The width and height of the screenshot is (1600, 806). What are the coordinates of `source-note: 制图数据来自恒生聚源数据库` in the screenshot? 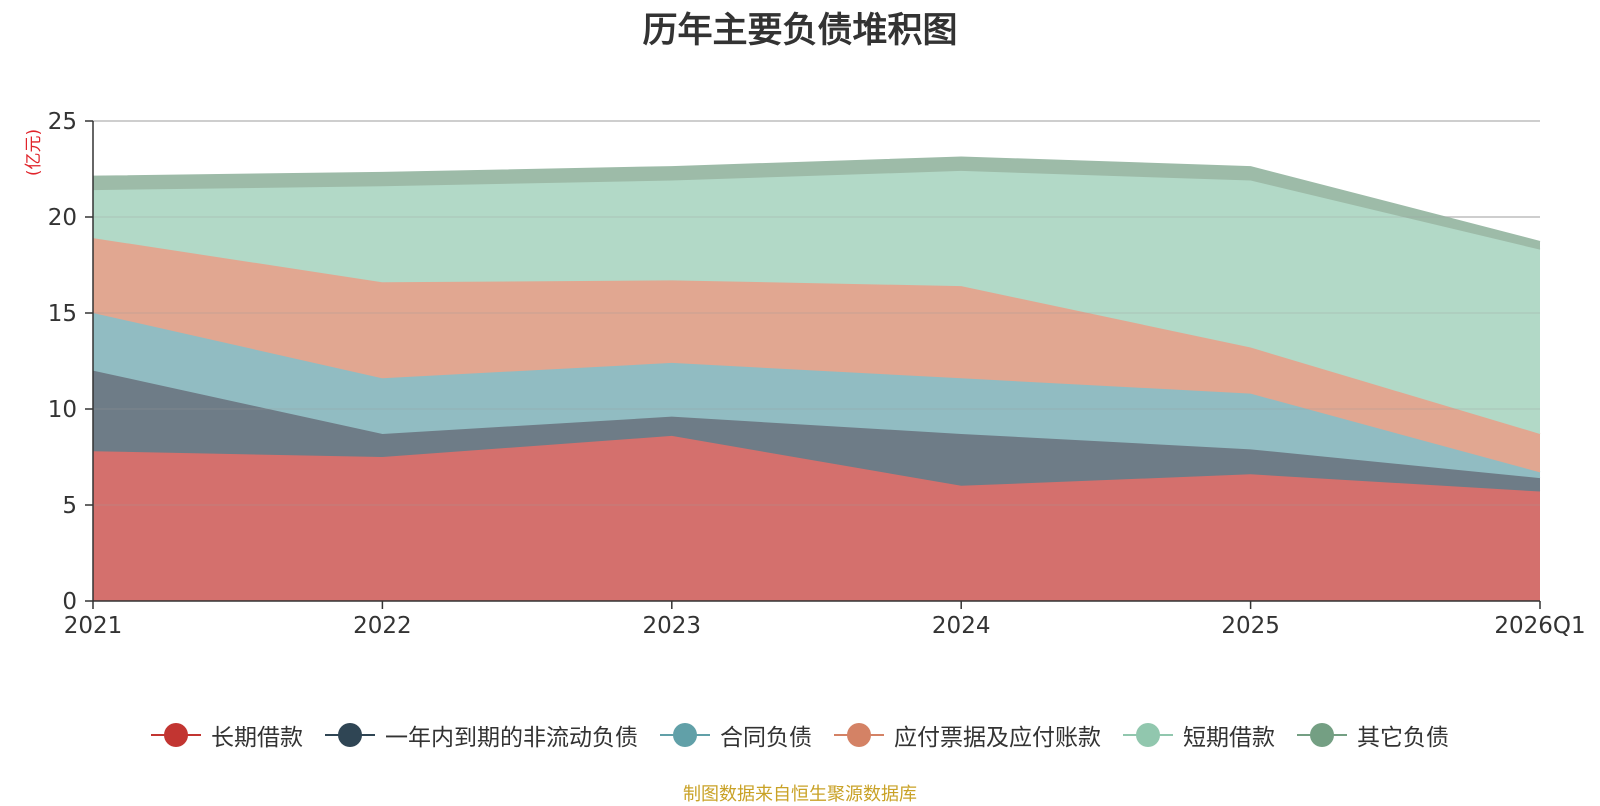 It's located at (800, 794).